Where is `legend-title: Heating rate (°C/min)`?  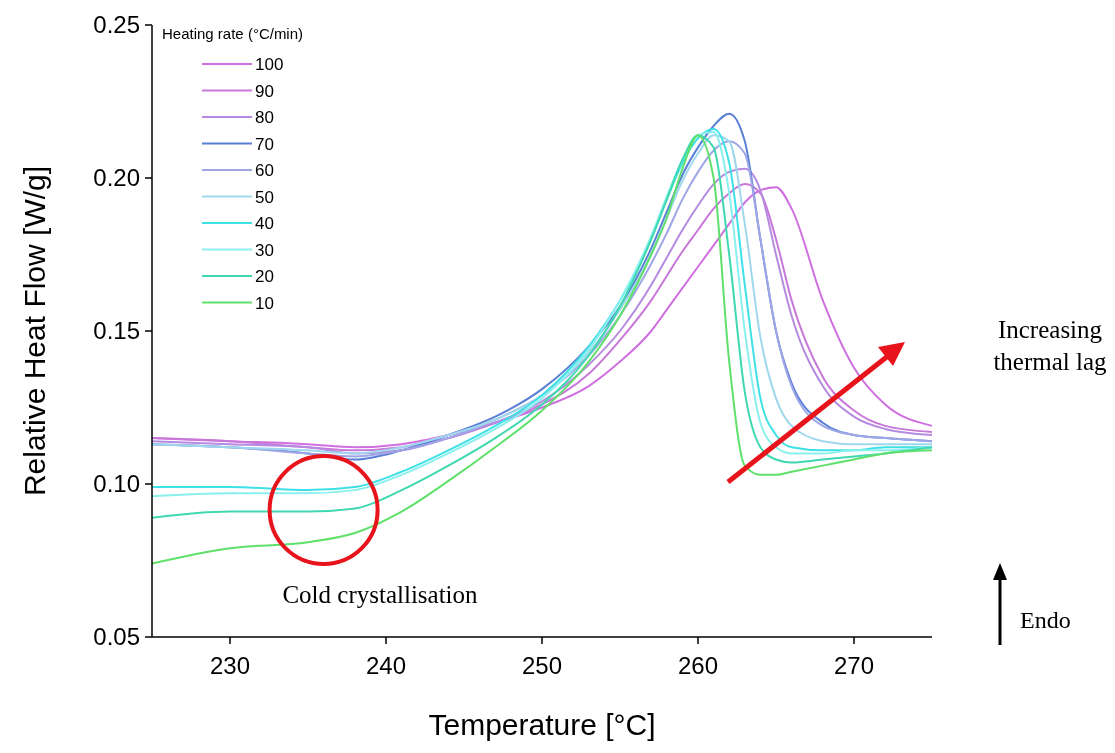
legend-title: Heating rate (°C/min) is located at coordinates (233, 33).